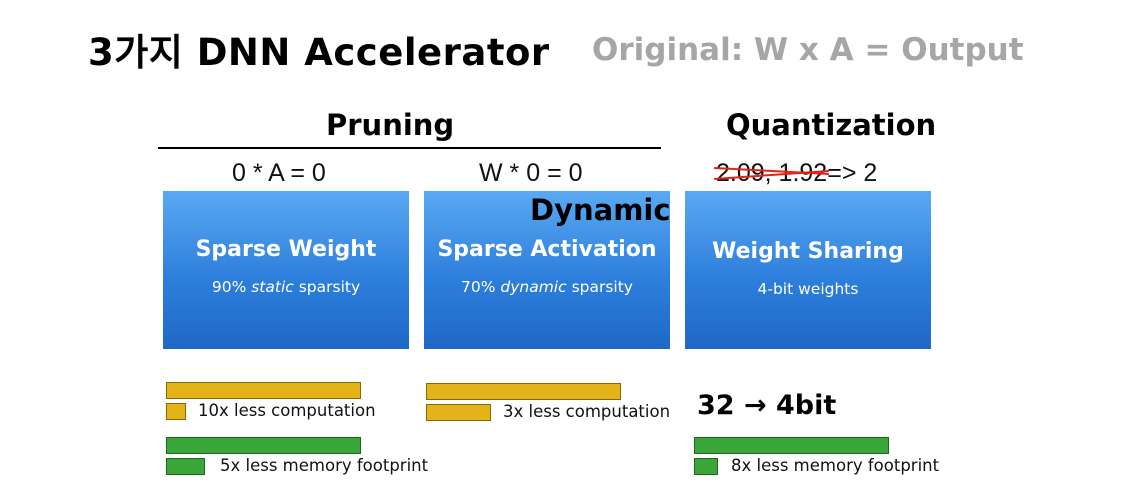 The image size is (1144, 497). I want to click on bitwidth-reduction-label: 32 → 4bit, so click(767, 405).